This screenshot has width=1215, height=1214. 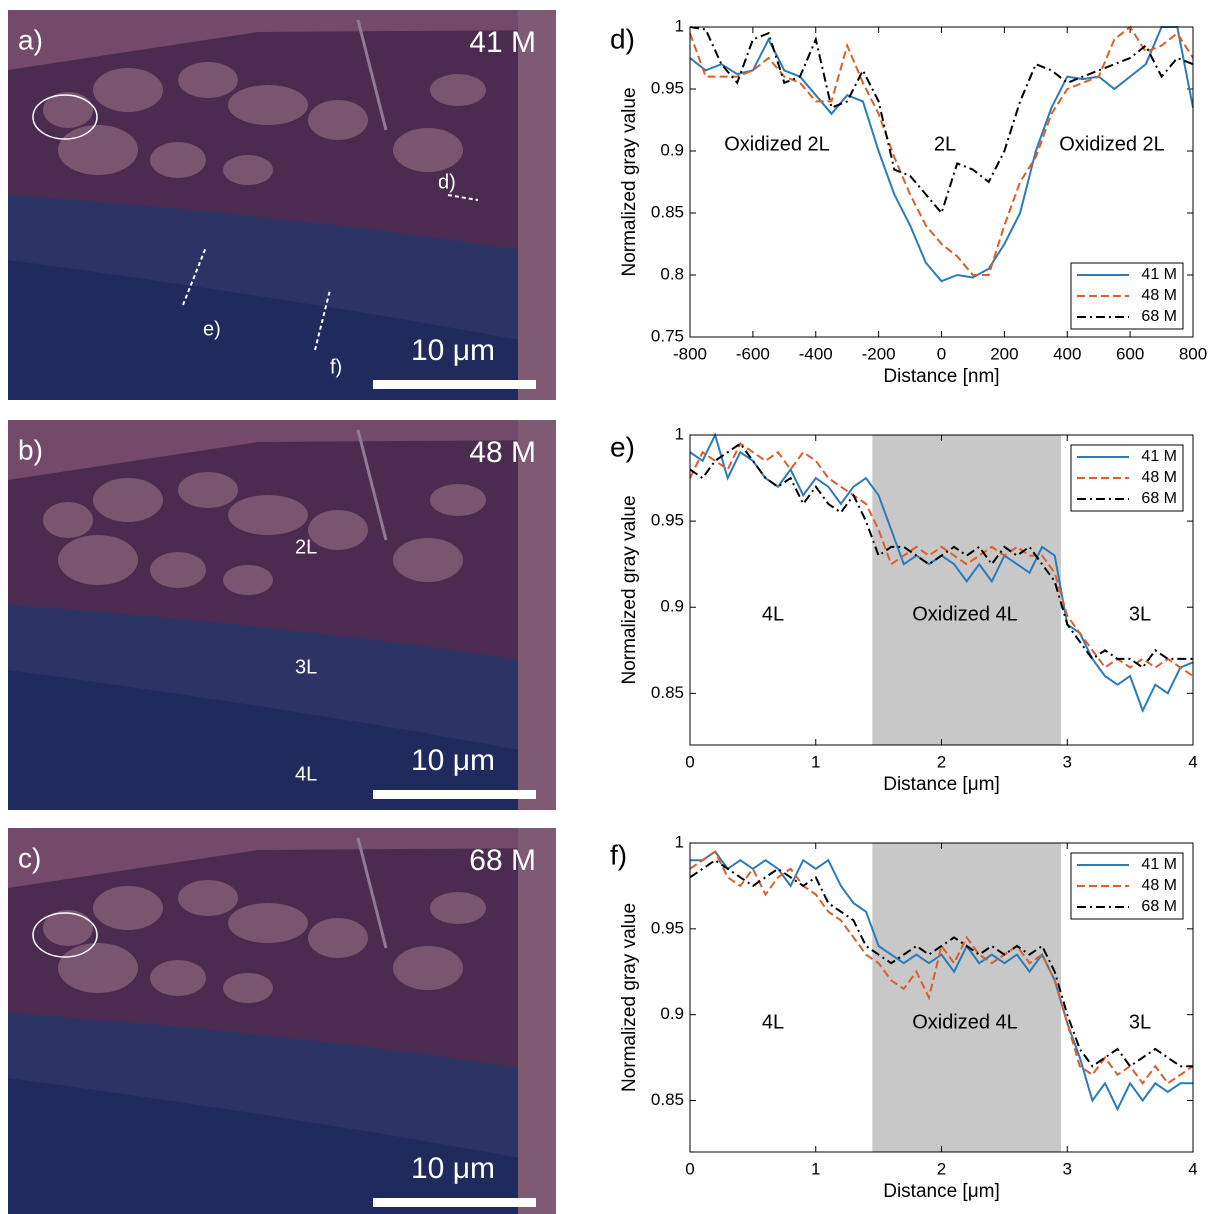 I want to click on panel-label: b), so click(x=30, y=449).